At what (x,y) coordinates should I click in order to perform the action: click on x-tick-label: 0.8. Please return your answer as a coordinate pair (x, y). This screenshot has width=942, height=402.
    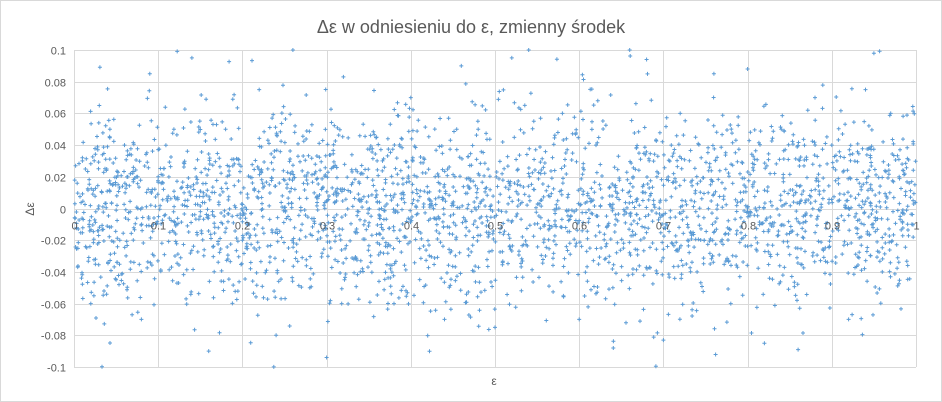
    Looking at the image, I should click on (748, 227).